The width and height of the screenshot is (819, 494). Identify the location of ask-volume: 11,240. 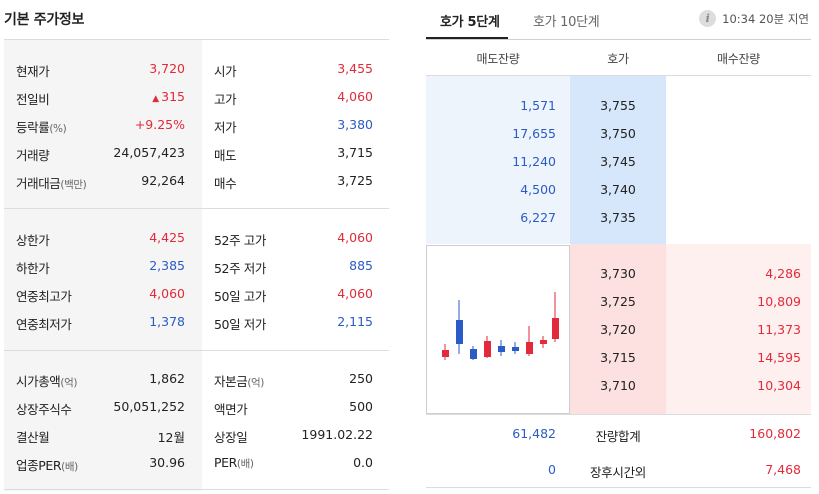
(534, 161).